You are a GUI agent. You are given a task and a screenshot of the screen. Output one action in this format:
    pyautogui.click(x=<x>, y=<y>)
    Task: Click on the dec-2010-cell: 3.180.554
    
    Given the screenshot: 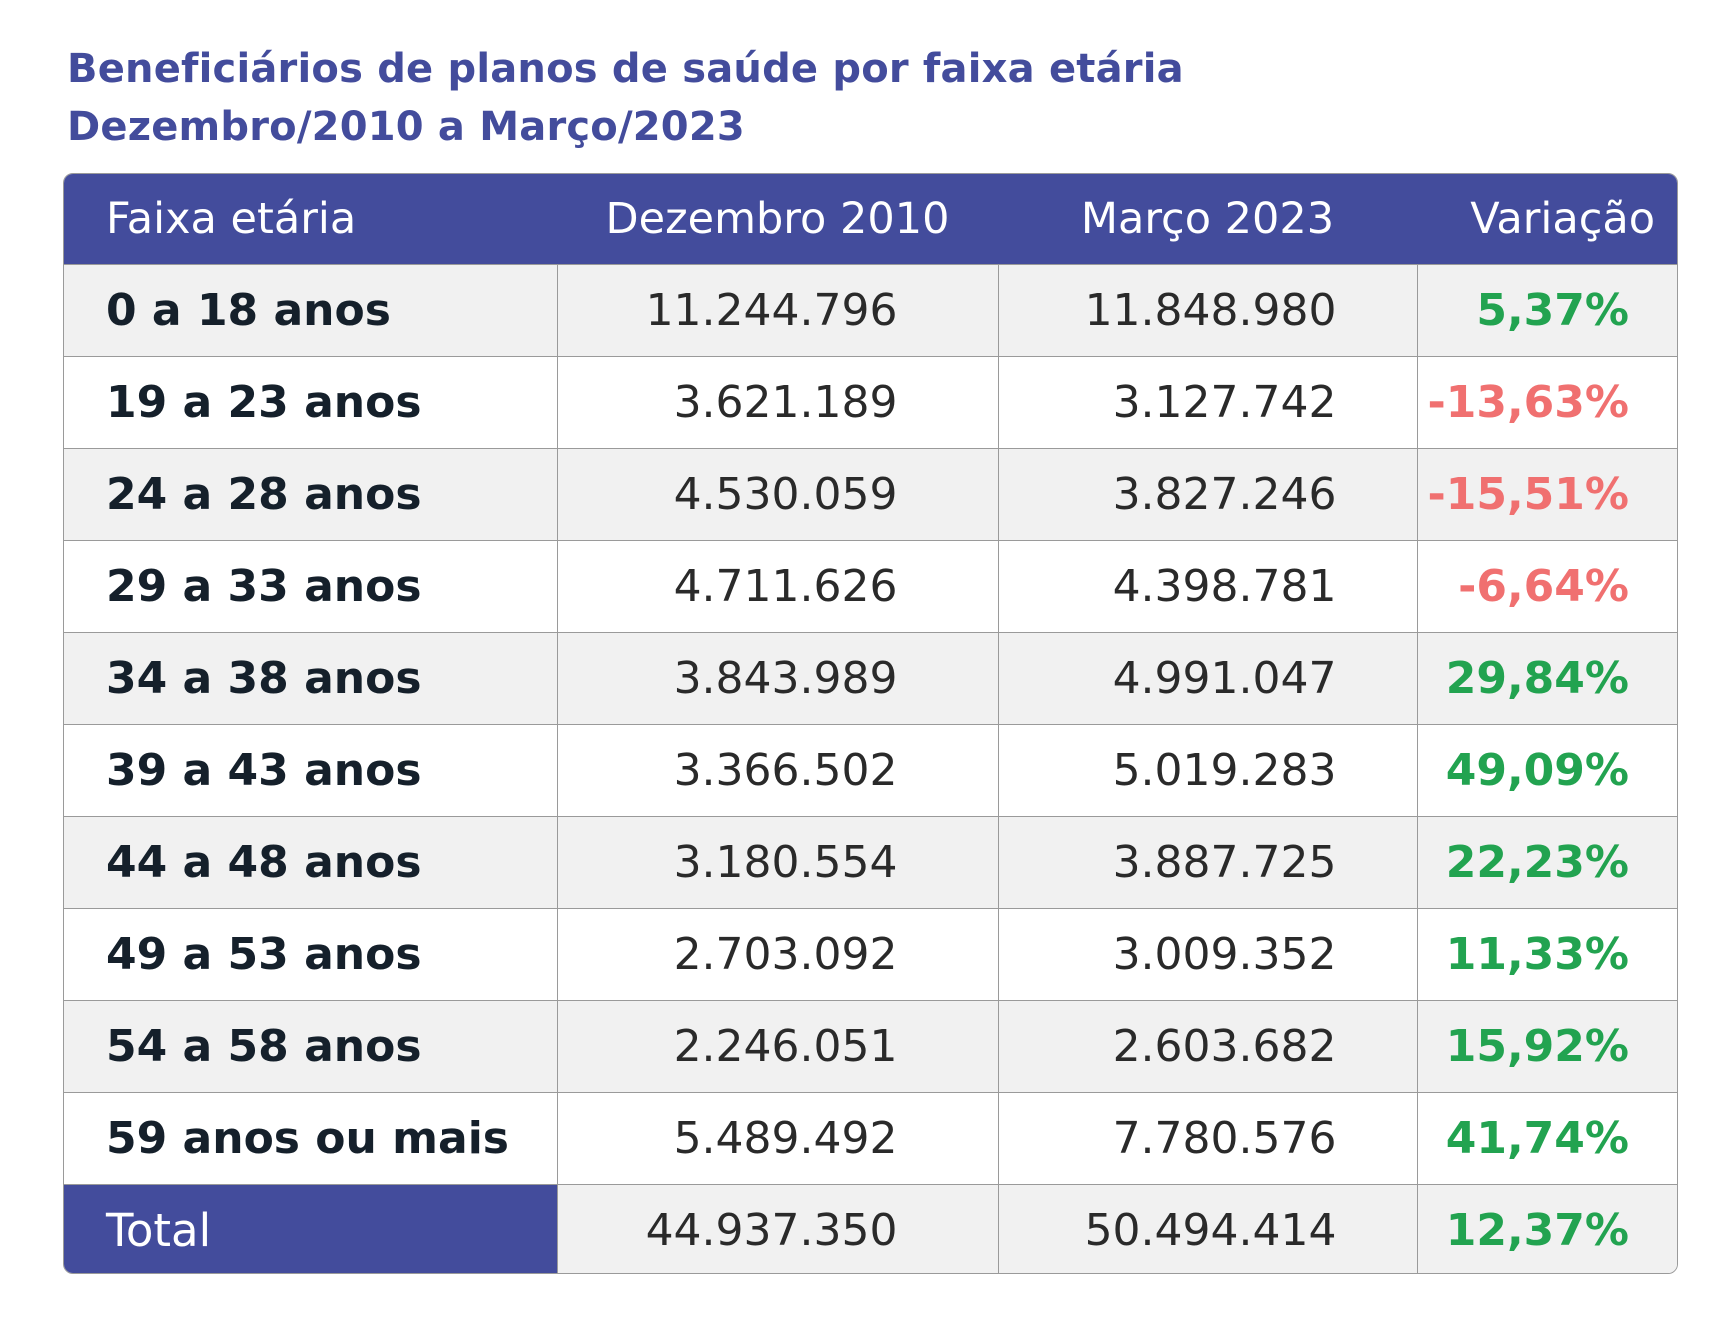 What is the action you would take?
    pyautogui.click(x=777, y=862)
    